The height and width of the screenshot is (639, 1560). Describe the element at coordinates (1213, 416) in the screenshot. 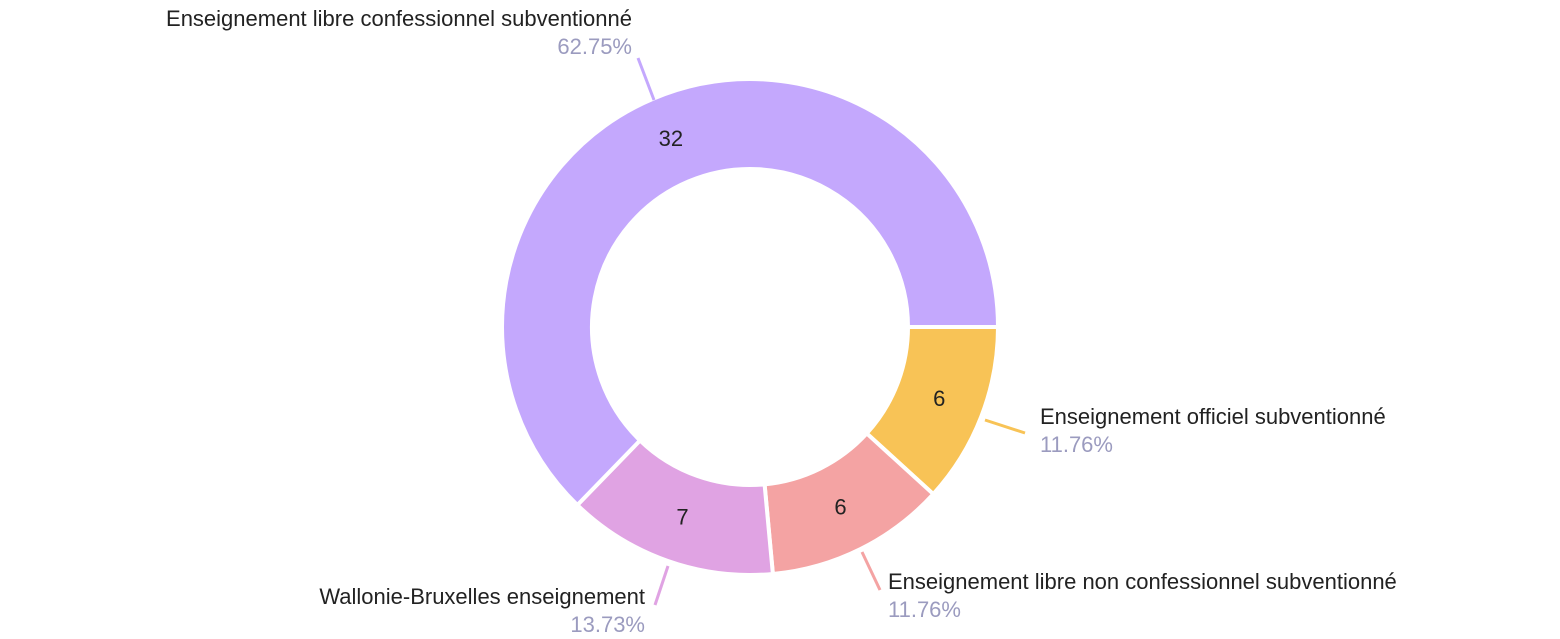

I see `slice-name: Enseignement officiel subventionné` at that location.